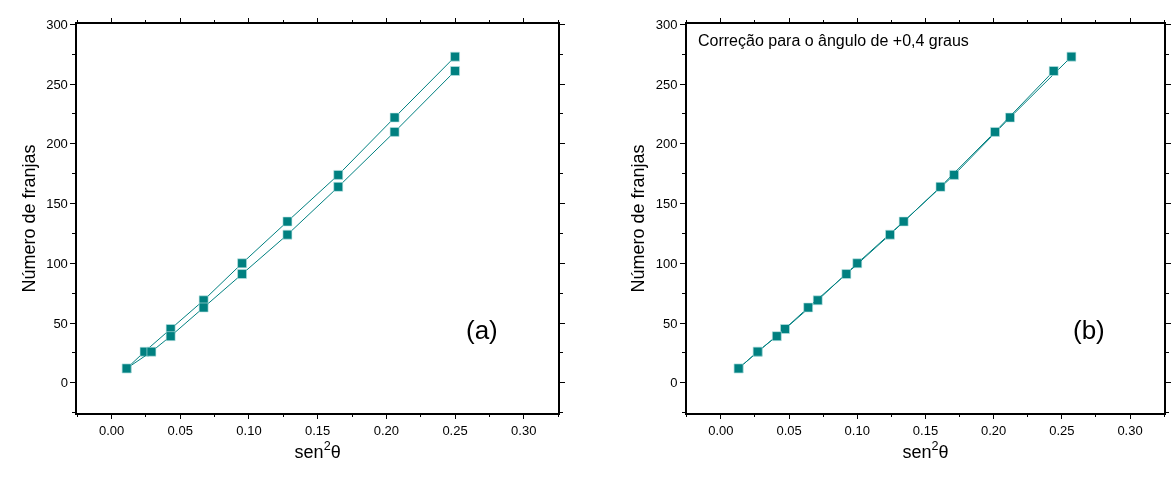 The height and width of the screenshot is (477, 1171). I want to click on annotation: (b), so click(1089, 330).